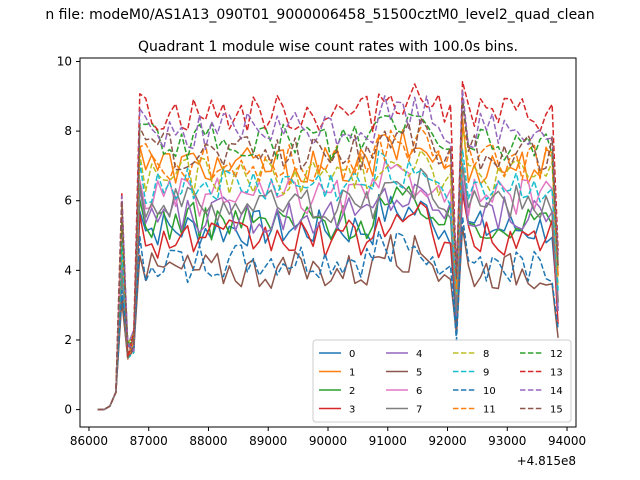 This screenshot has width=640, height=480. What do you see at coordinates (68, 201) in the screenshot?
I see `y-tick-label: 6` at bounding box center [68, 201].